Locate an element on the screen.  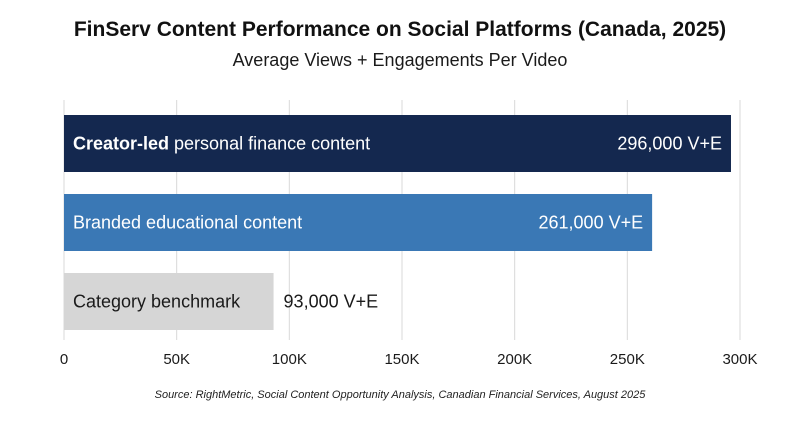
category-label: Creator-led personal finance content is located at coordinates (221, 144).